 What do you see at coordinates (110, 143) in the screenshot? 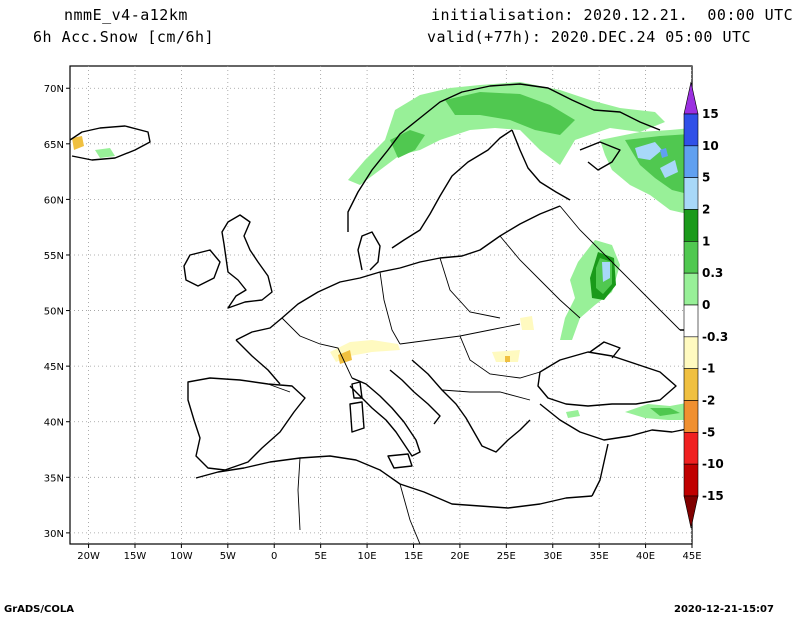
I see `coast-iceland` at bounding box center [110, 143].